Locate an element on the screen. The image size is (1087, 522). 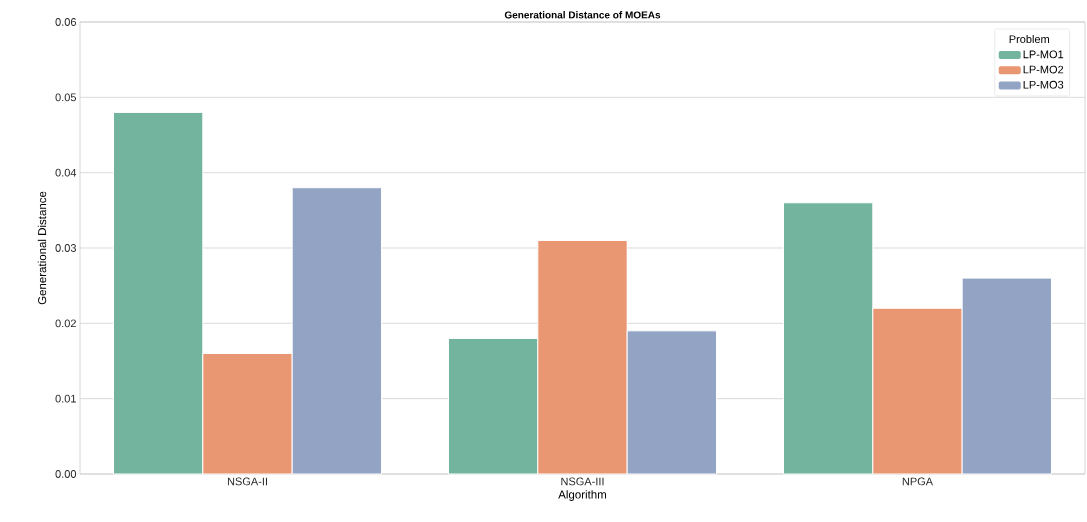
y-tick-label: 0.01 is located at coordinates (65, 398).